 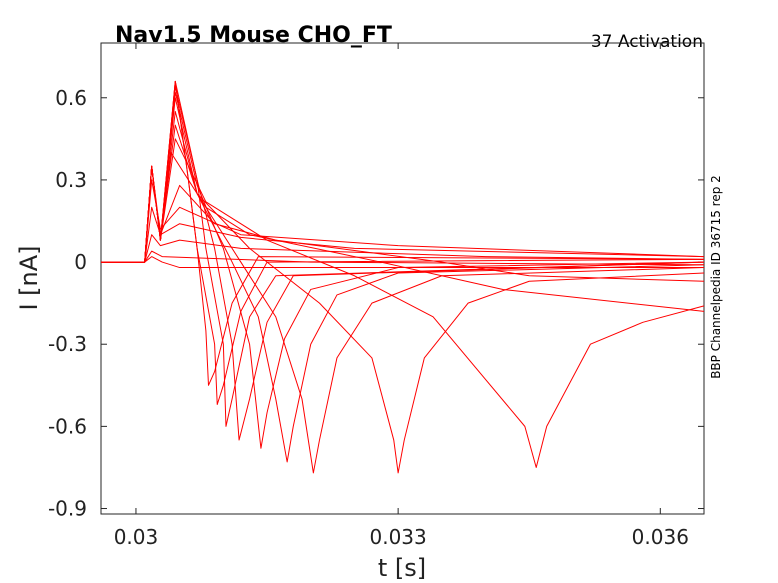 What do you see at coordinates (71, 98) in the screenshot?
I see `y-tick-label: 0.6` at bounding box center [71, 98].